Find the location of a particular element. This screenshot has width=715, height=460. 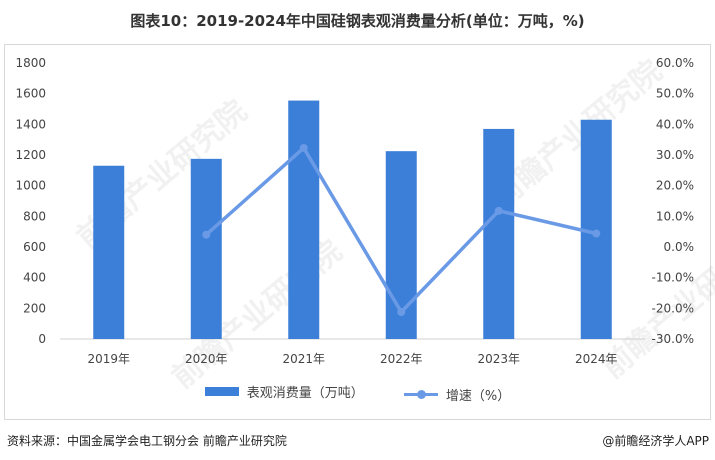

x-tick-label: 2021年 is located at coordinates (303, 359).